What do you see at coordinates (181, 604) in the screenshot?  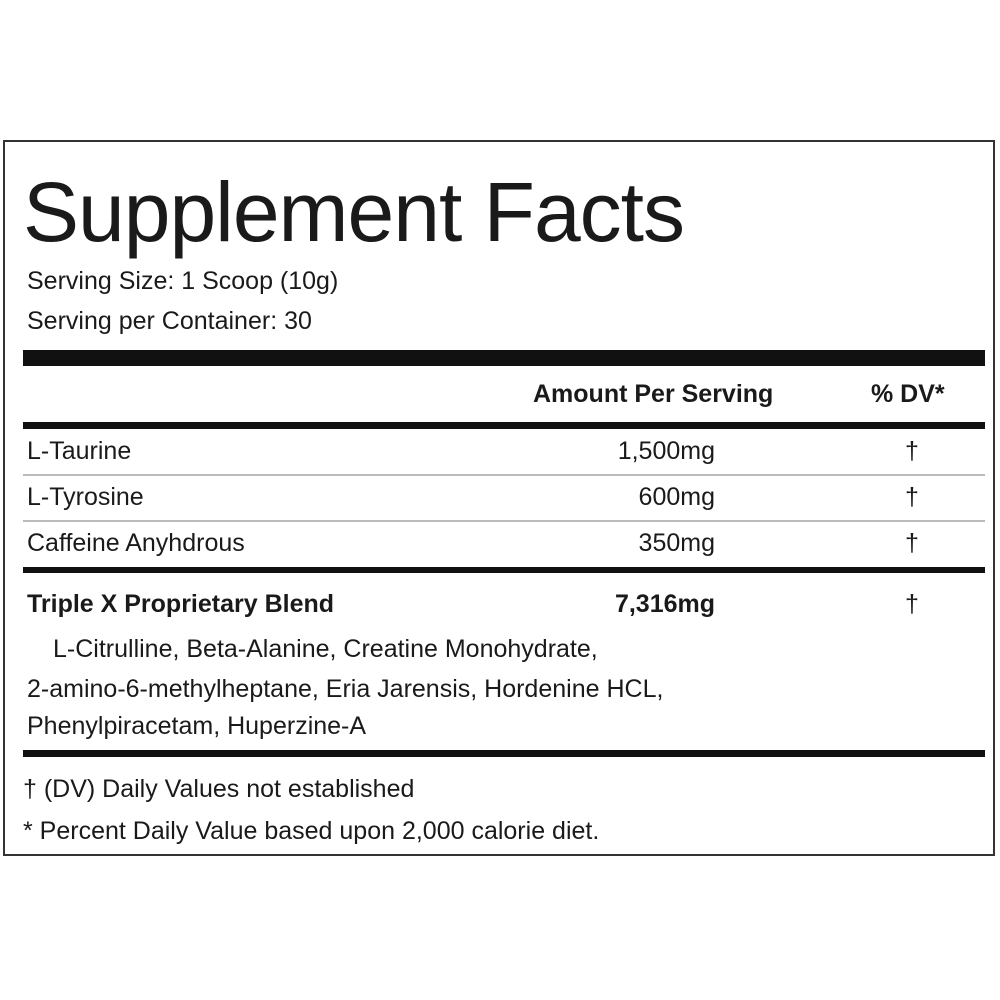 I see `blend-name: Triple X Proprietary Blend` at bounding box center [181, 604].